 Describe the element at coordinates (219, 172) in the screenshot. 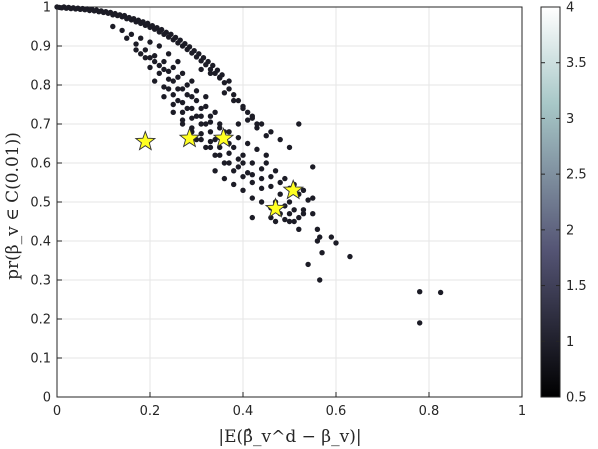

I see `highlighted-points` at that location.